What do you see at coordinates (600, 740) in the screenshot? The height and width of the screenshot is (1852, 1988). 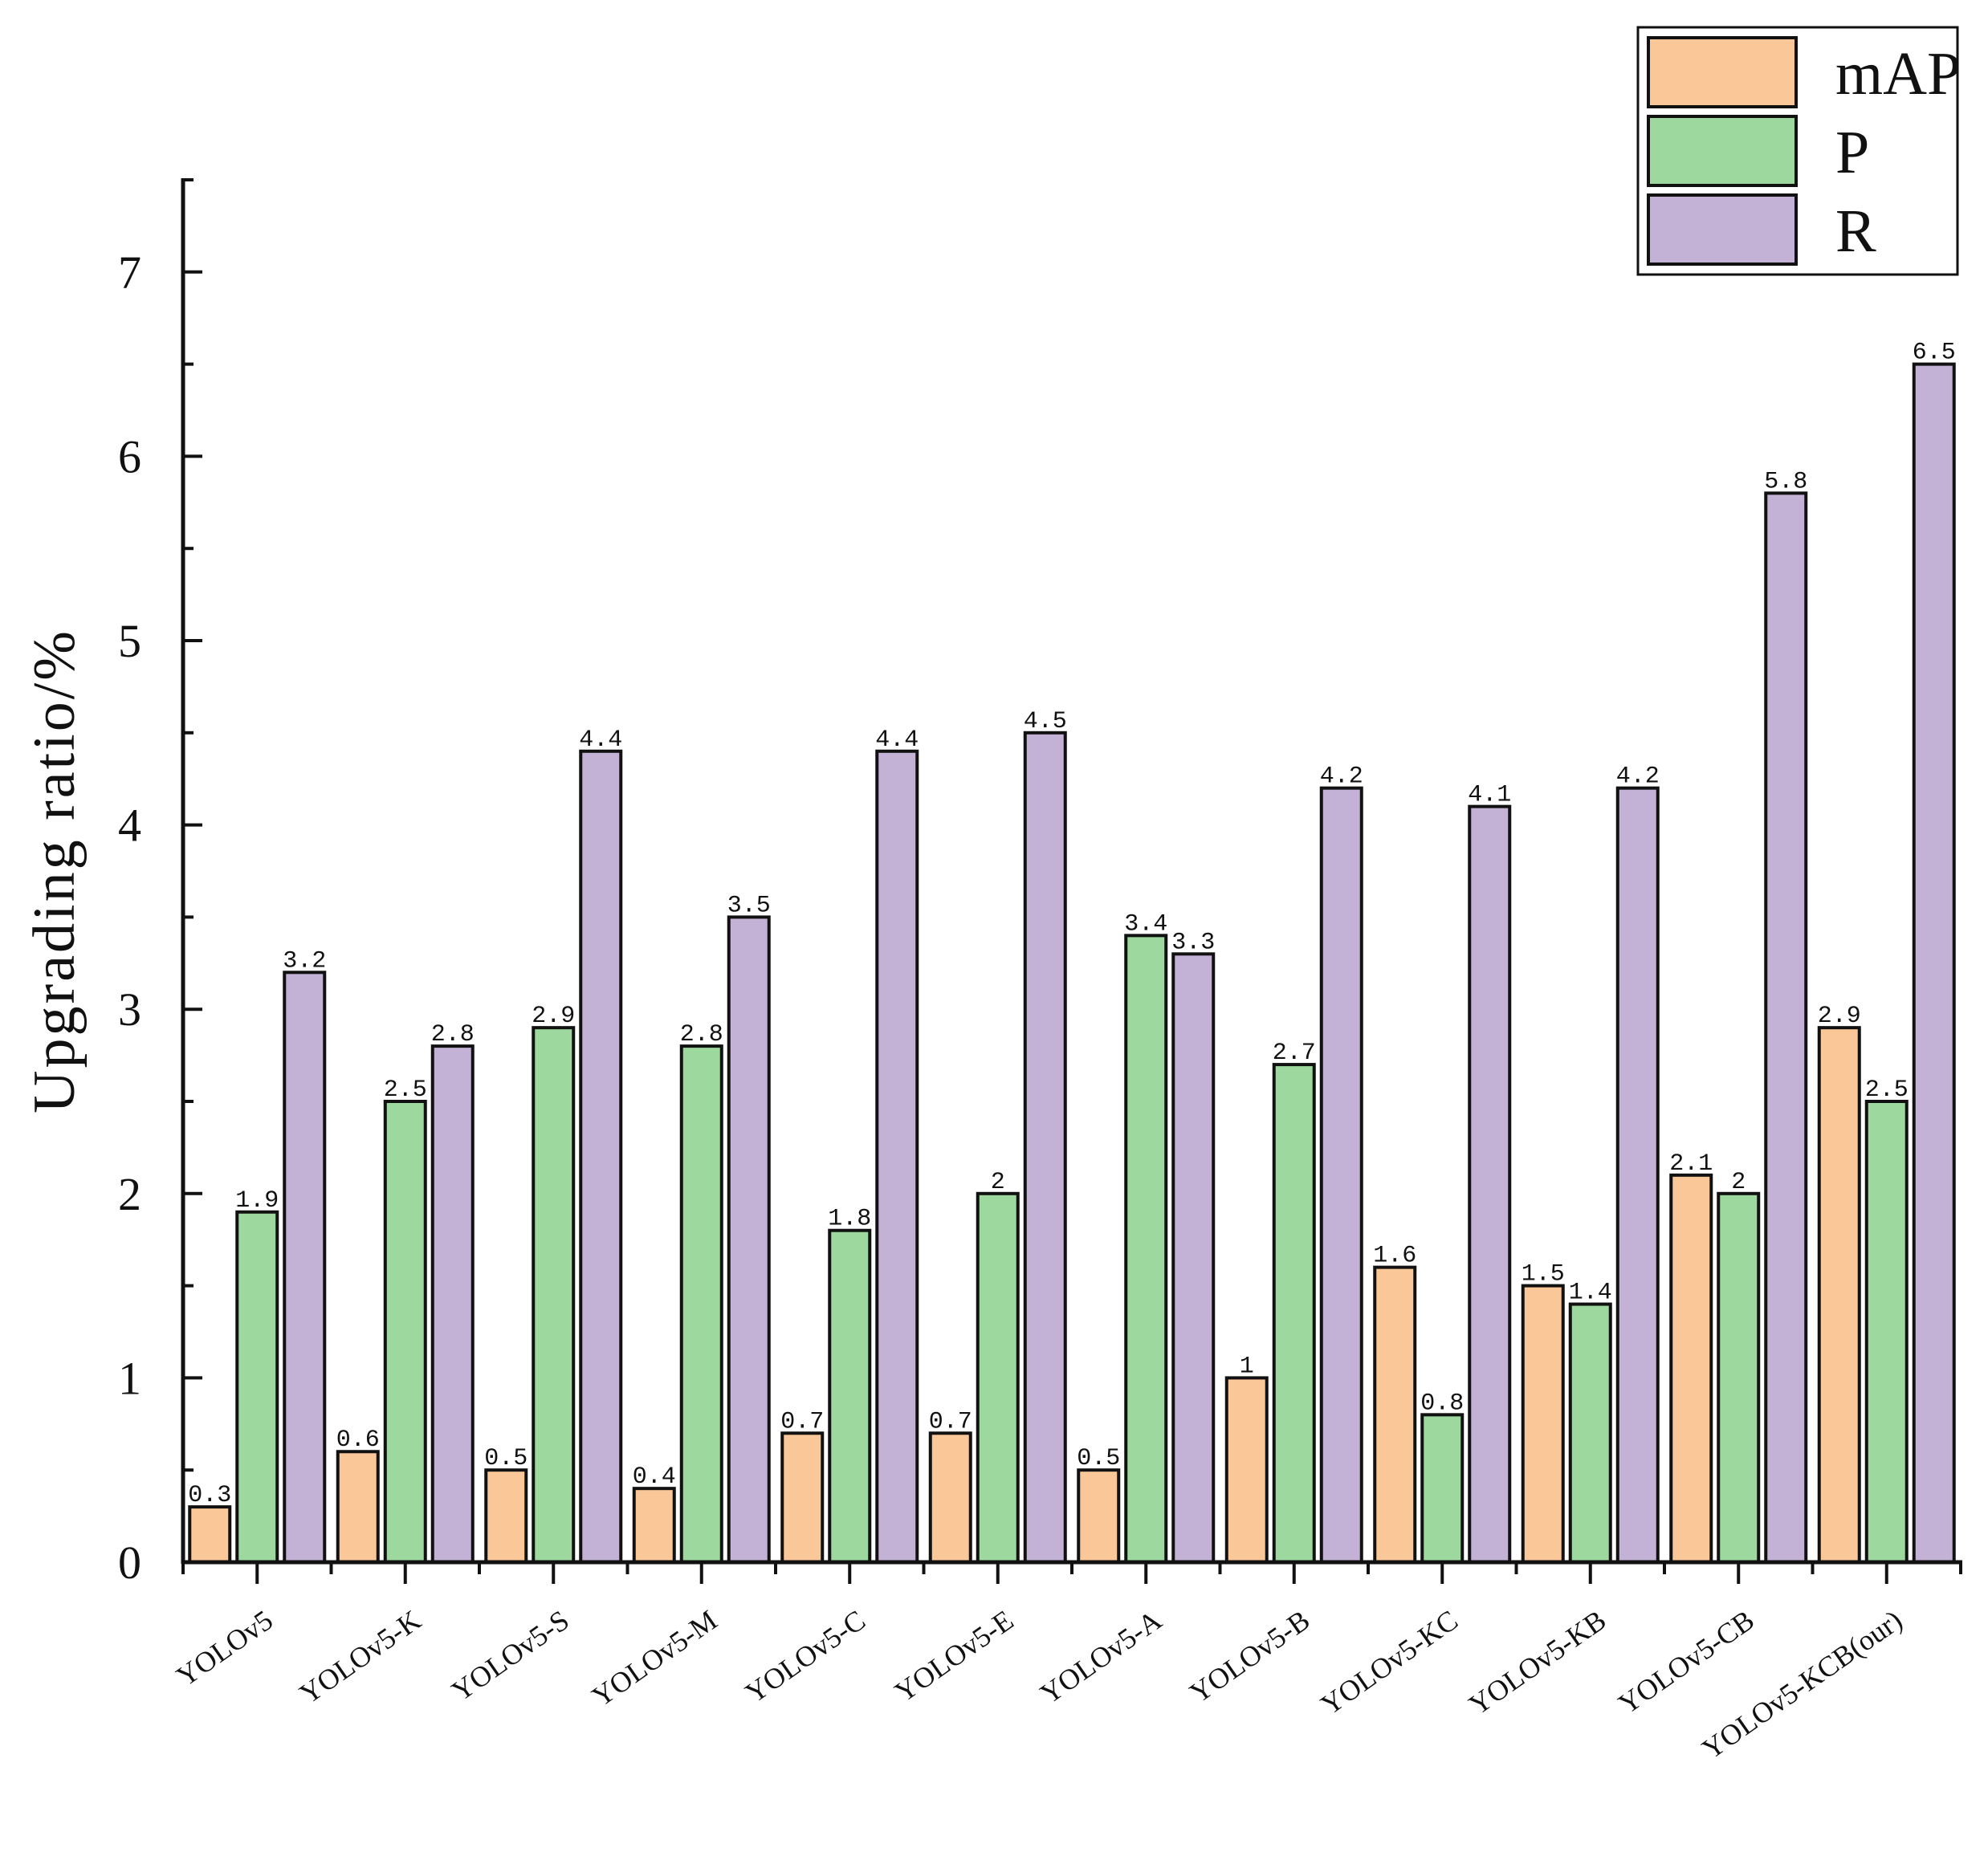 I see `data-label-r-3: 4.4` at bounding box center [600, 740].